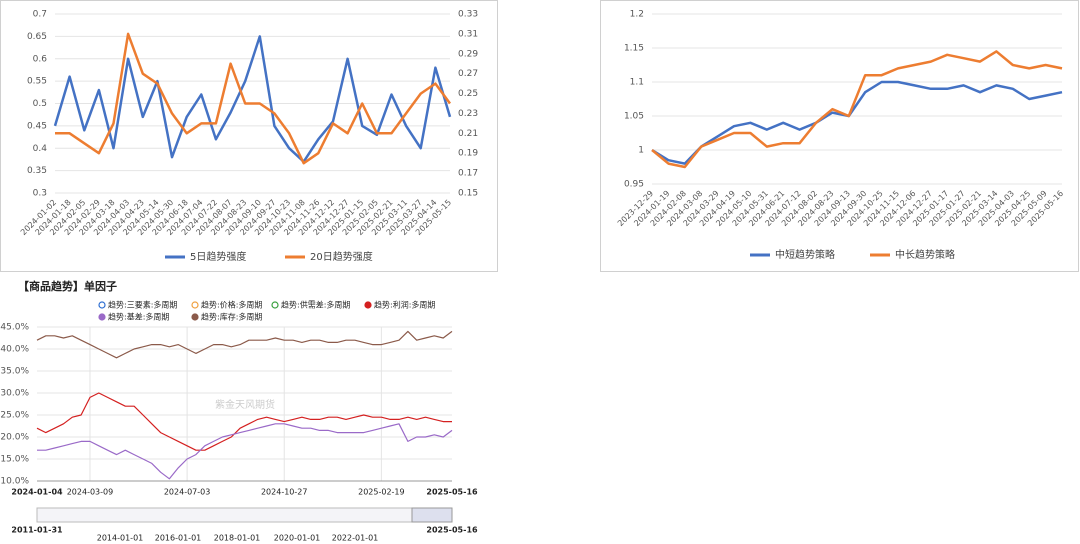 The image size is (1080, 544). Describe the element at coordinates (90, 492) in the screenshot. I see `x-tick-label: 2024-03-09` at that location.